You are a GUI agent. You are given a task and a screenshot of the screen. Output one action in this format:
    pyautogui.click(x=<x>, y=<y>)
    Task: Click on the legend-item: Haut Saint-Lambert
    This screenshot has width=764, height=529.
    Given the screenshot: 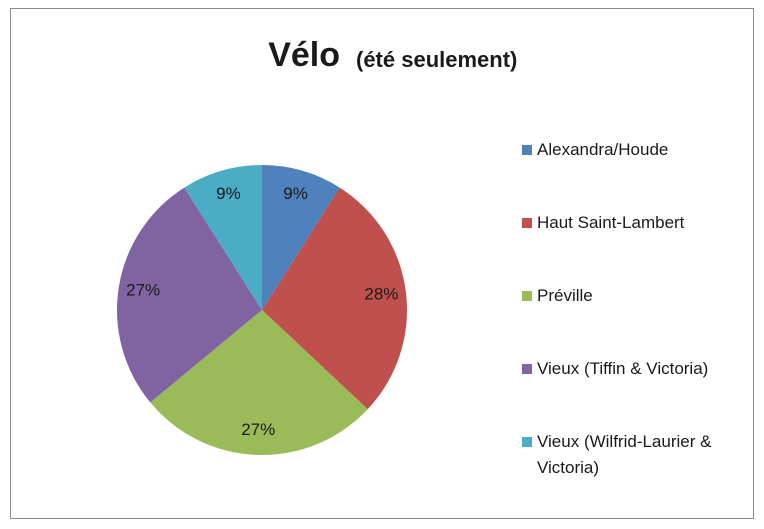 What is the action you would take?
    pyautogui.click(x=634, y=223)
    